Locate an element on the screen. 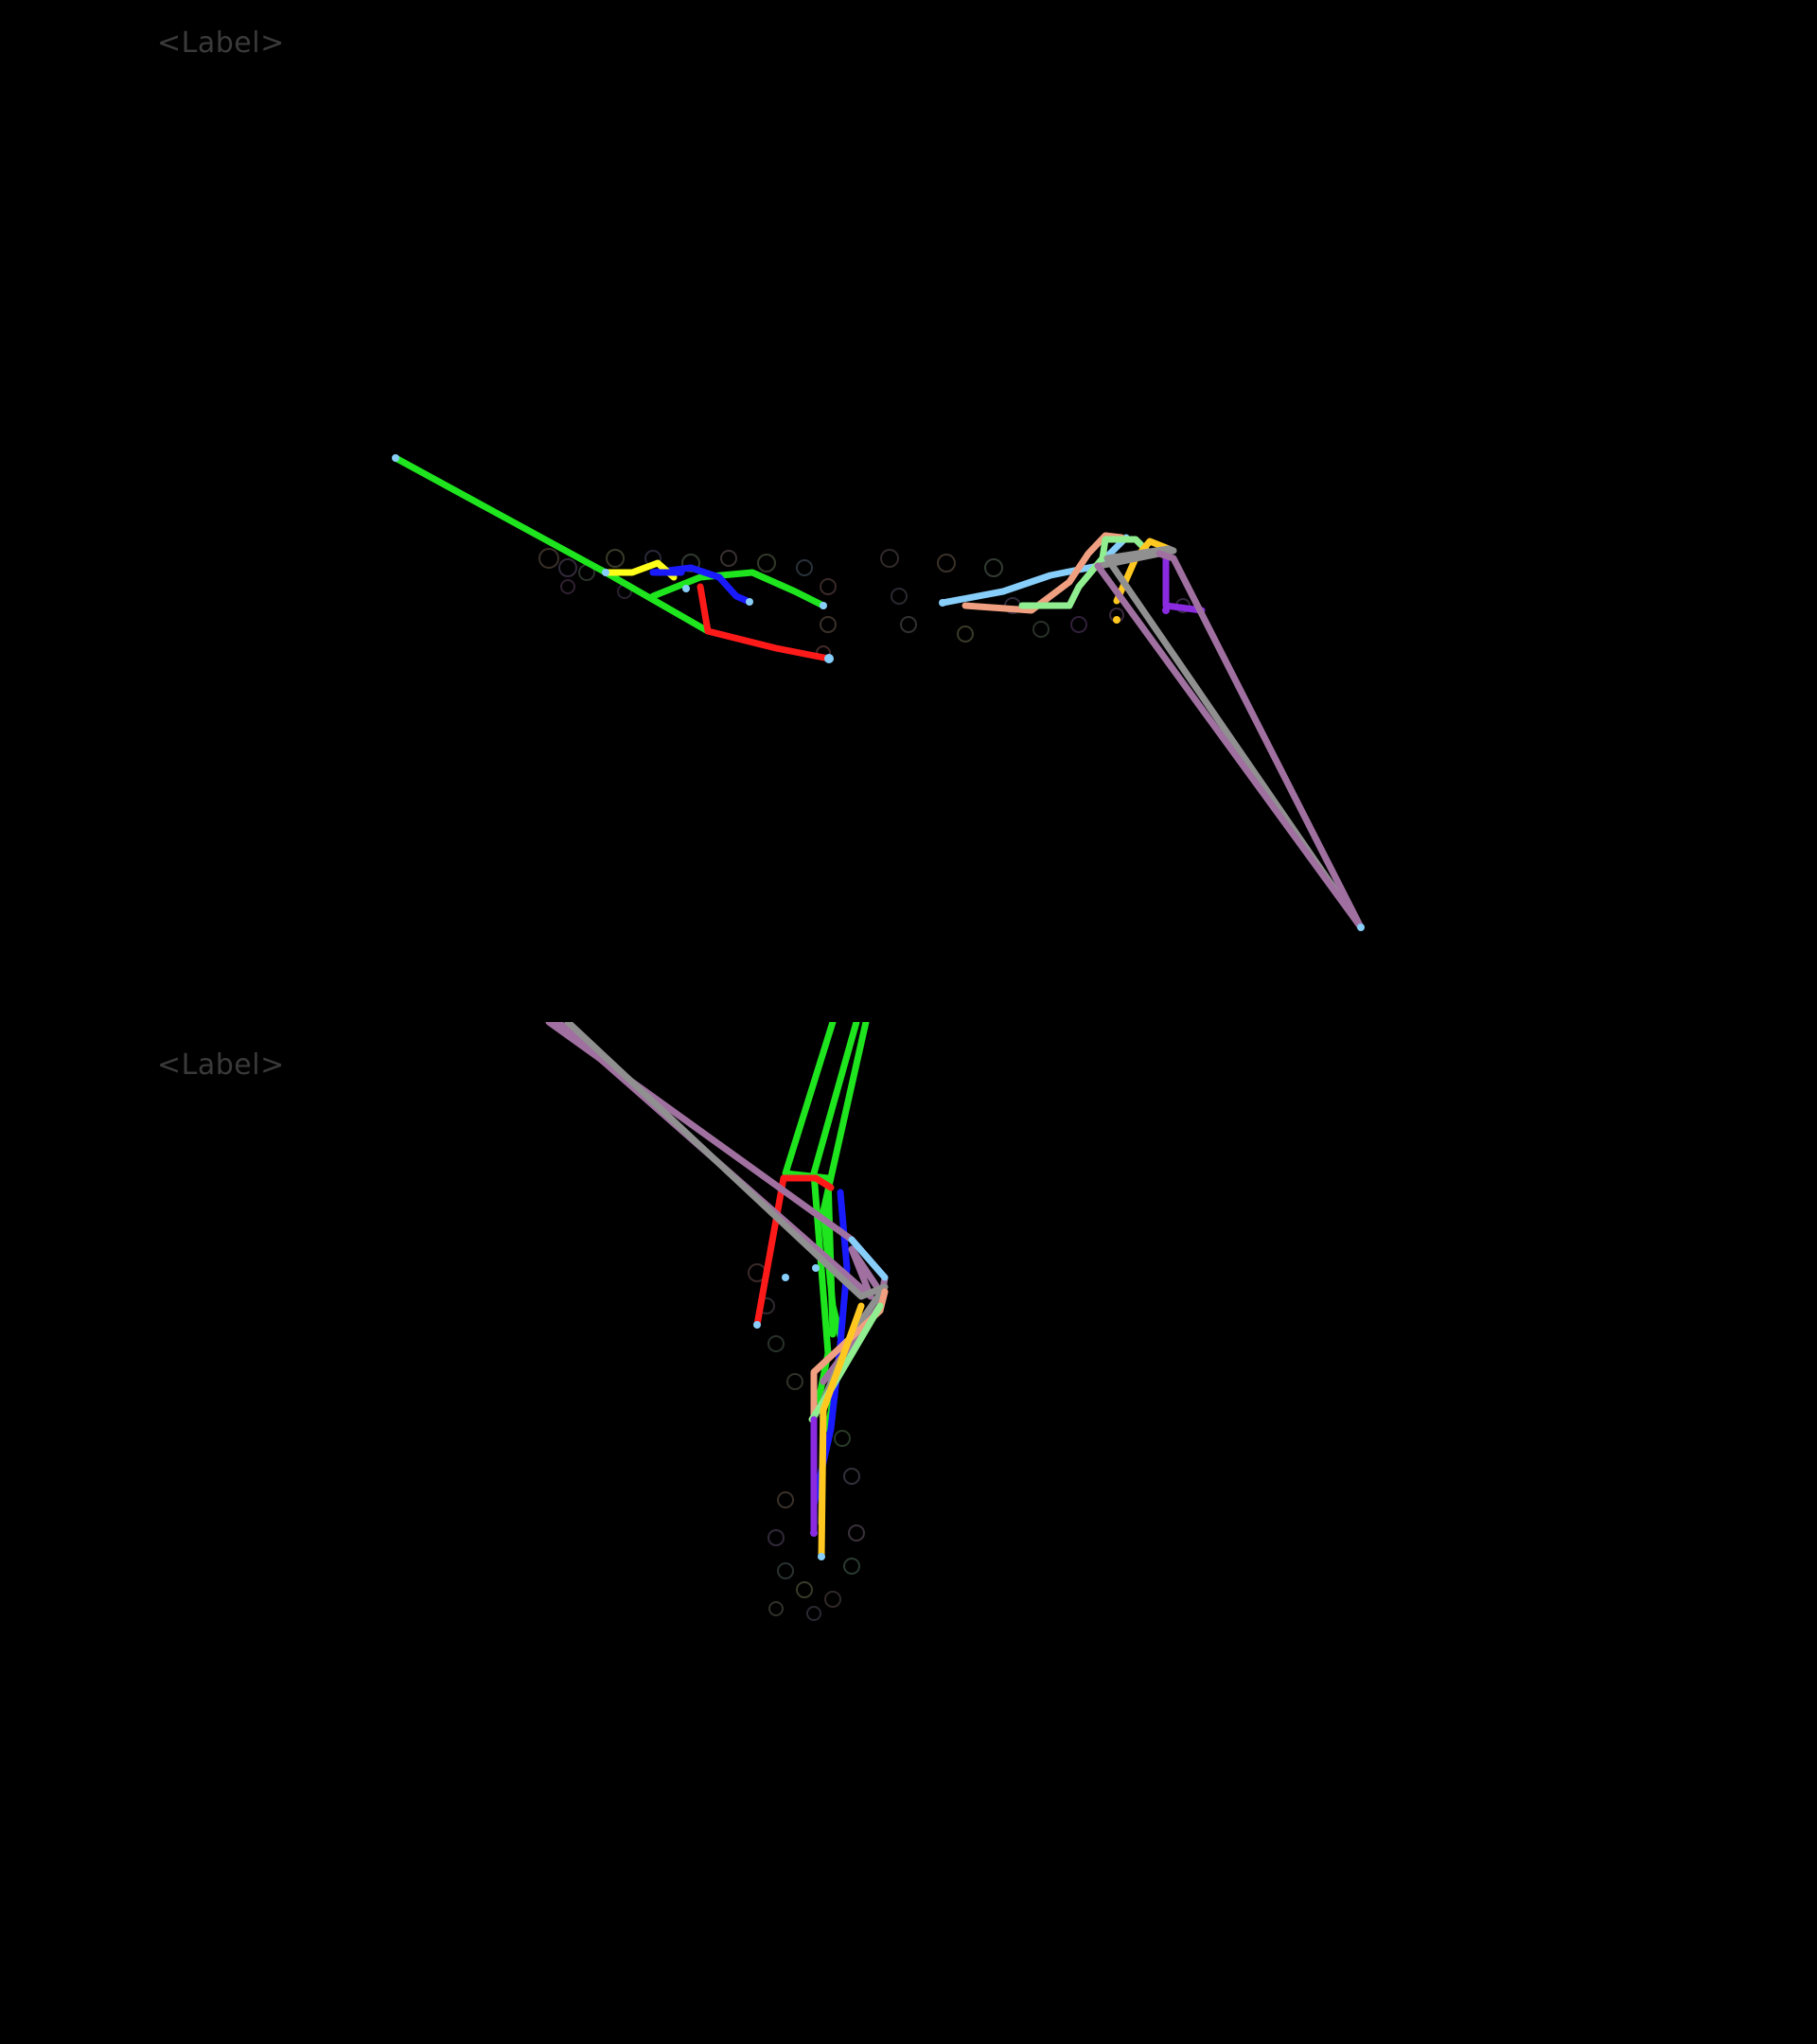 This screenshot has width=1817, height=2044. right-hand-skeleton is located at coordinates (1152, 731).